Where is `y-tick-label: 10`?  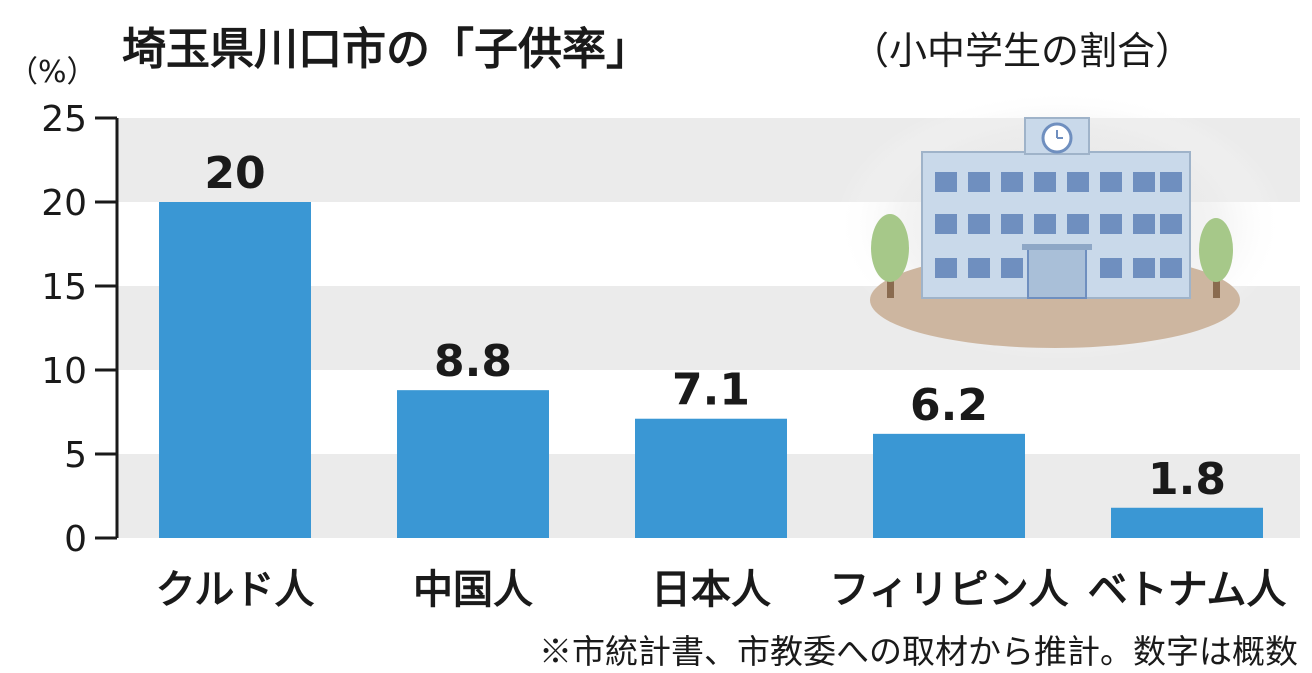
y-tick-label: 10 is located at coordinates (64, 371).